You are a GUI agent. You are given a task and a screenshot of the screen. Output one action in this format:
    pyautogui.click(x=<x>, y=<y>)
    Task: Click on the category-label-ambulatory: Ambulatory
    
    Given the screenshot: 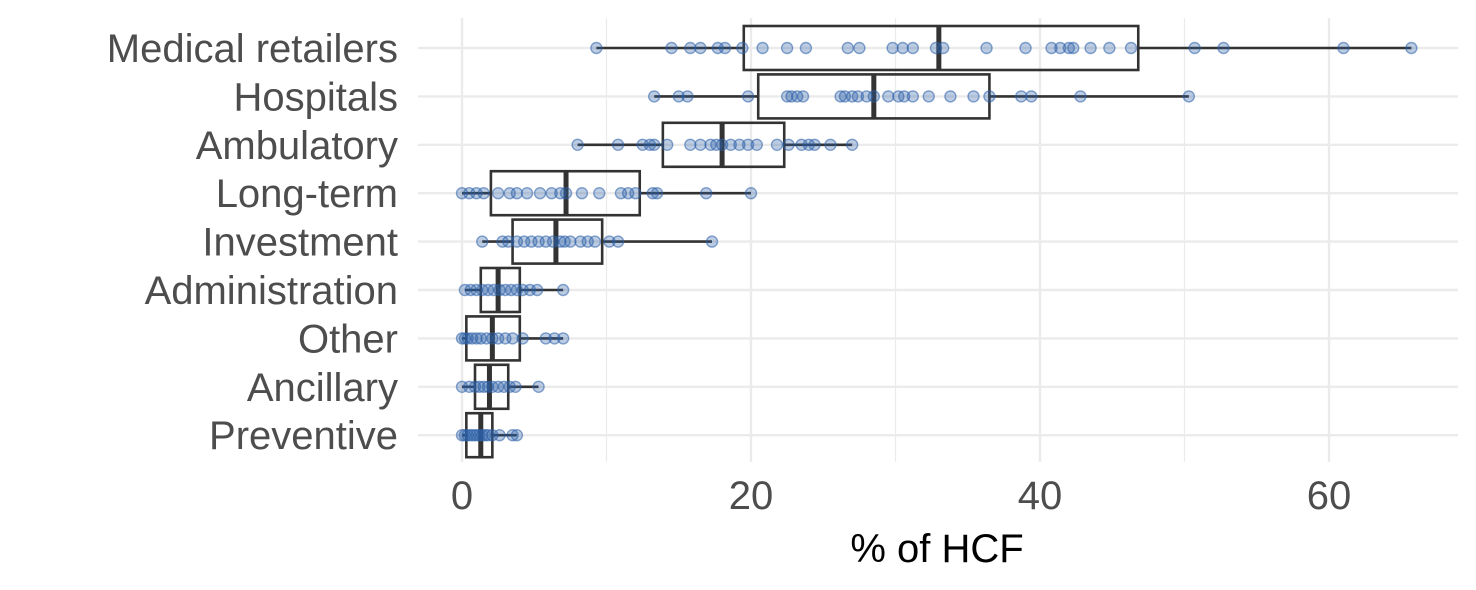 What is the action you would take?
    pyautogui.click(x=297, y=146)
    